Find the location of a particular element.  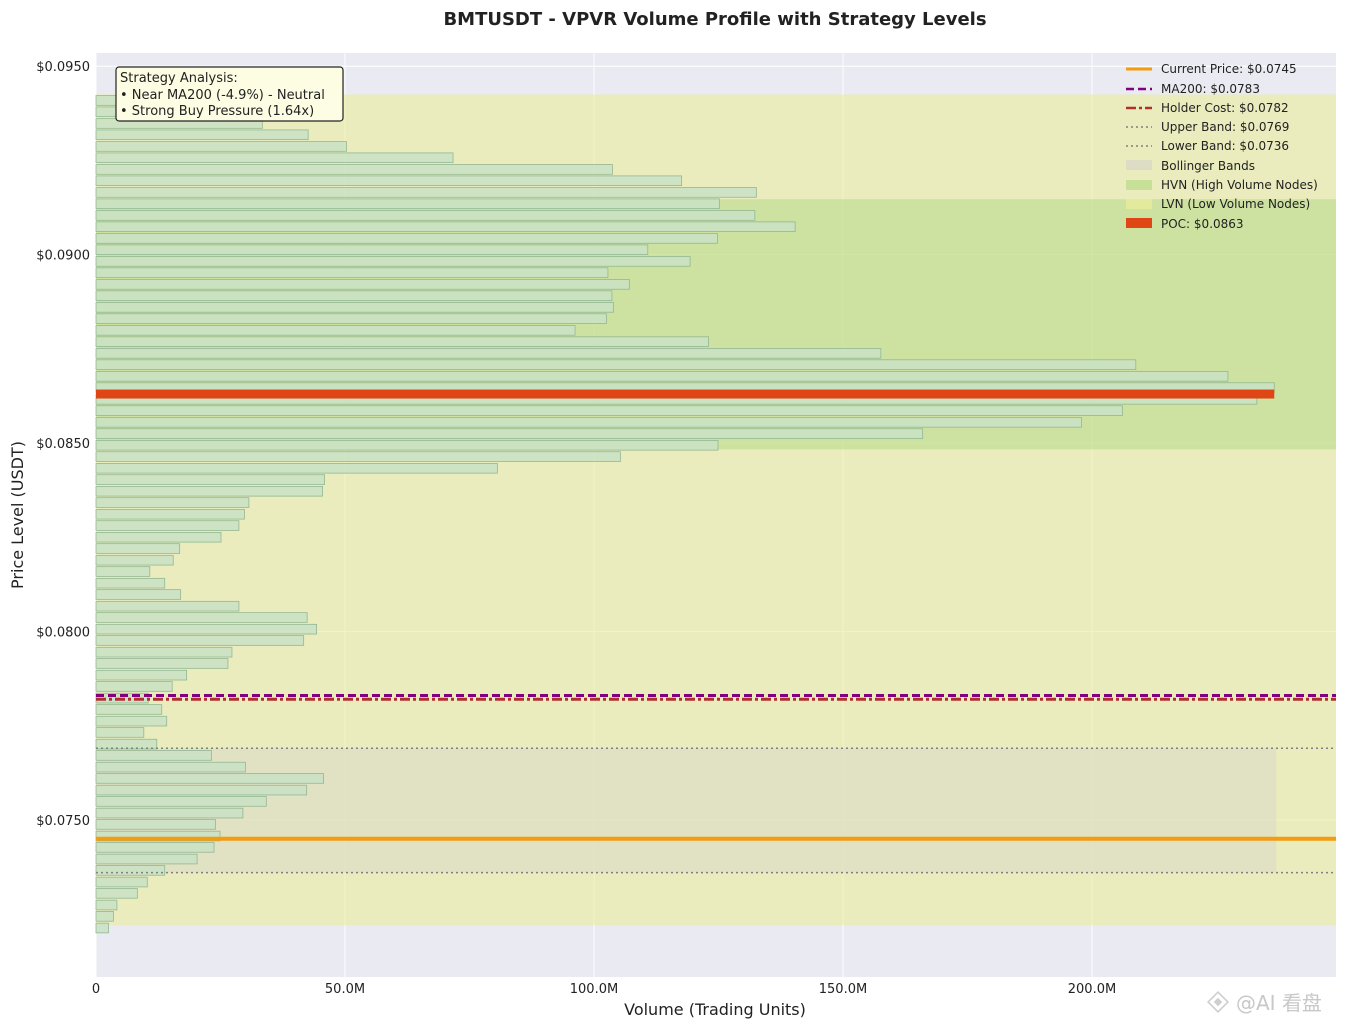

legend-label-hvn: HVN (High Volume Nodes) is located at coordinates (1239, 185).